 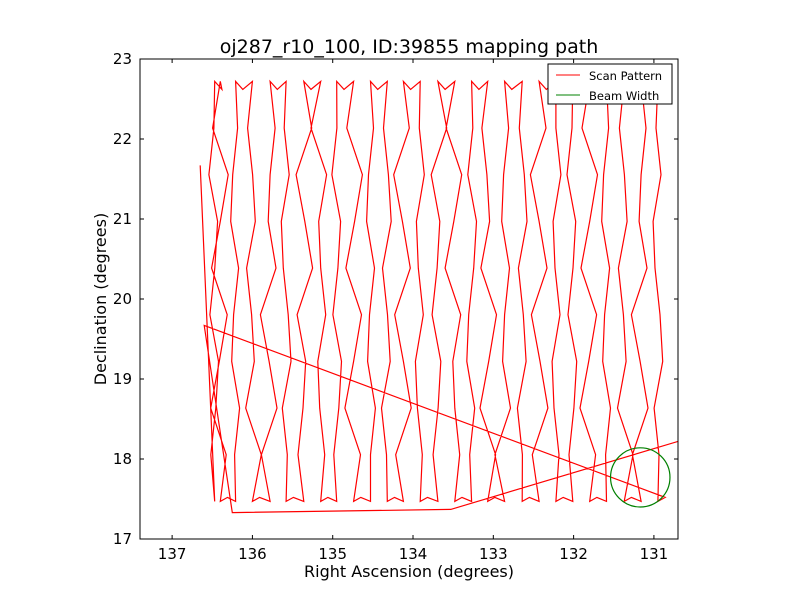 I want to click on x-tick-label: 131, so click(x=654, y=554).